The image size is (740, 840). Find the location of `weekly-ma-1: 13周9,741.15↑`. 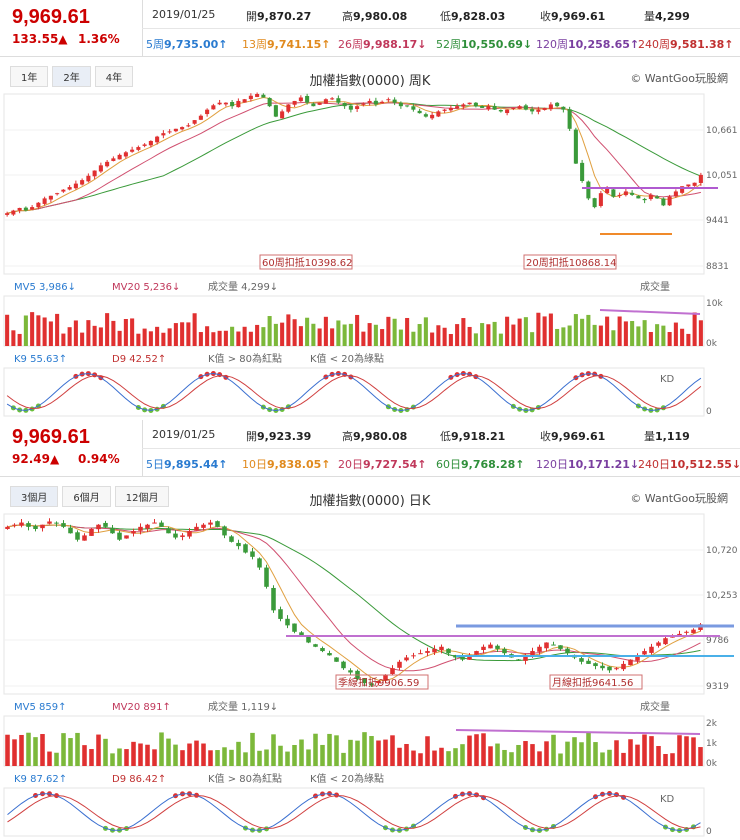

weekly-ma-1: 13周9,741.15↑ is located at coordinates (286, 44).